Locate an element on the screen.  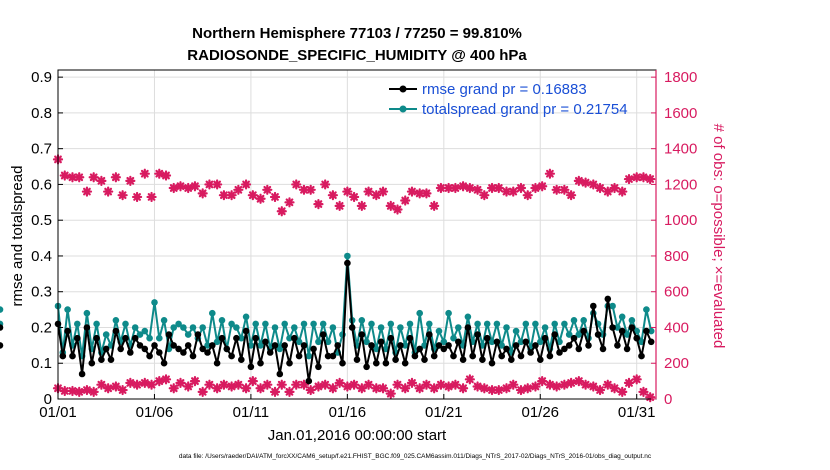
x-tick-label: 01/21 is located at coordinates (444, 412).